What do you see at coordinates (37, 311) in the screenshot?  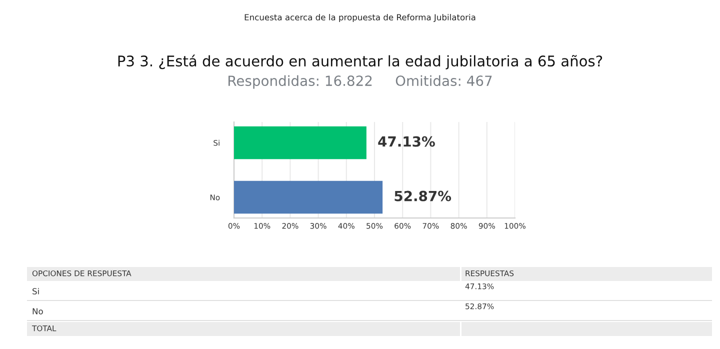 I see `category-label: No` at bounding box center [37, 311].